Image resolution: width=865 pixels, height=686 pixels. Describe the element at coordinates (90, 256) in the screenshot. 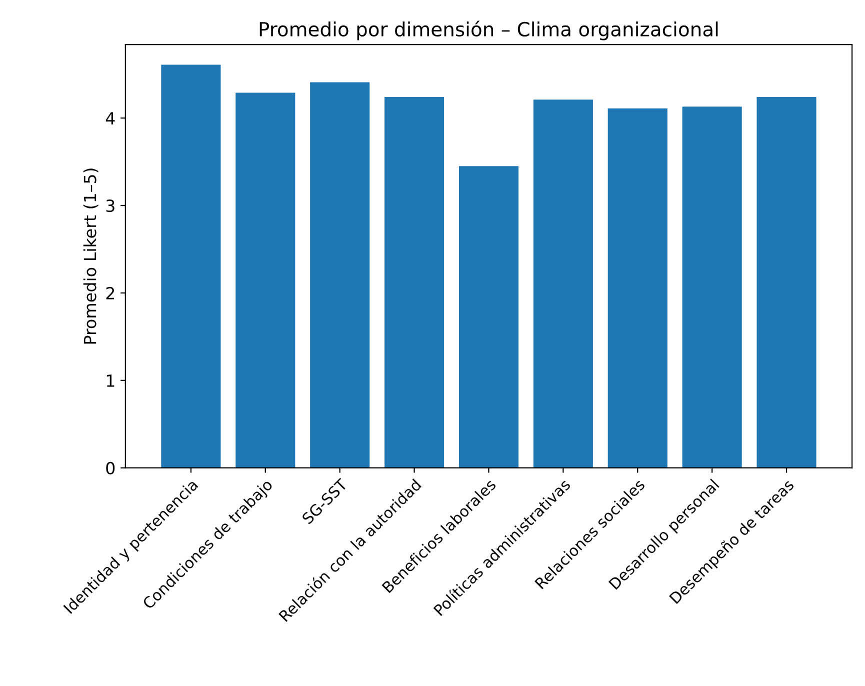

I see `y-axis-title: Promedio Likert (1–5)` at that location.